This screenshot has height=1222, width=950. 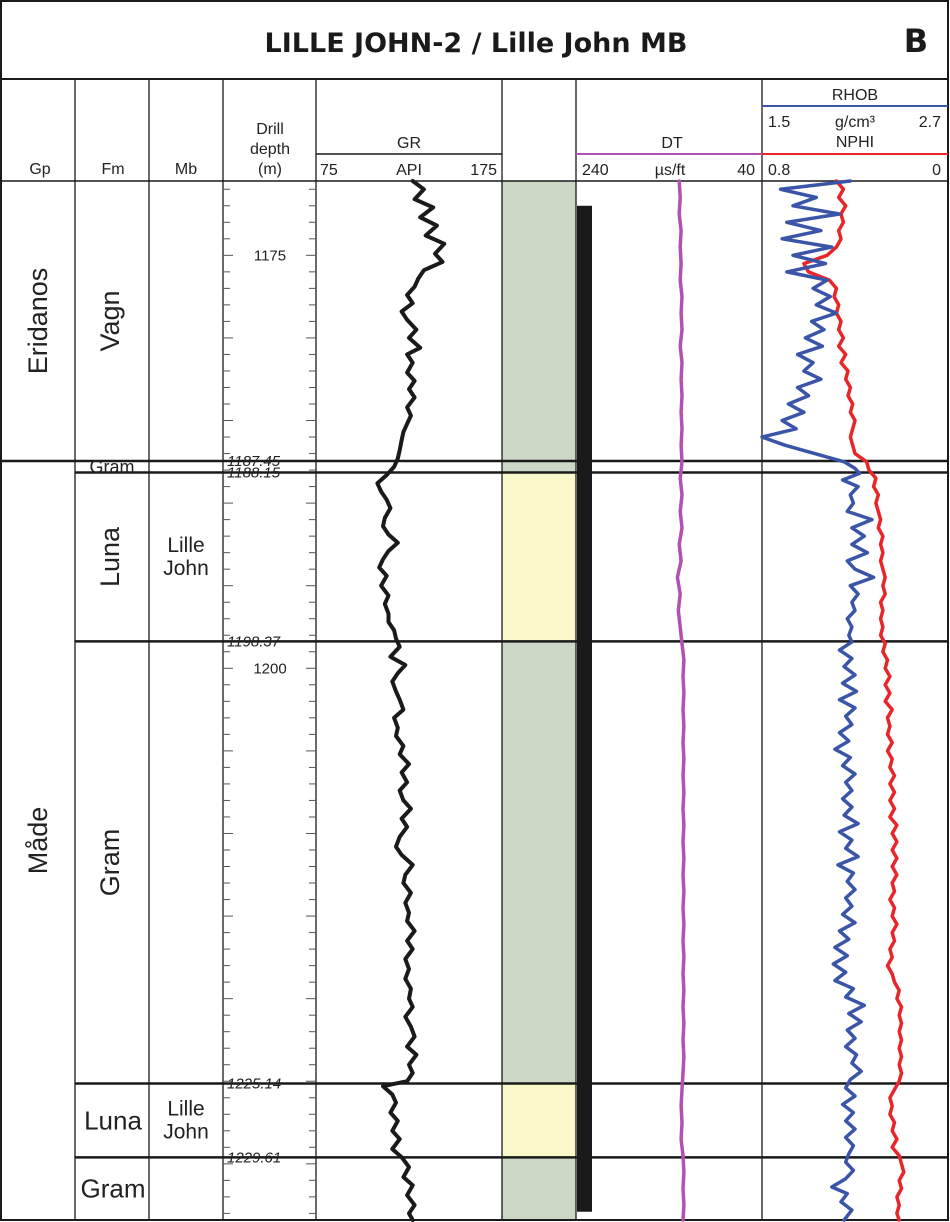 I want to click on formation-top-label: 1187.45, so click(x=254, y=461).